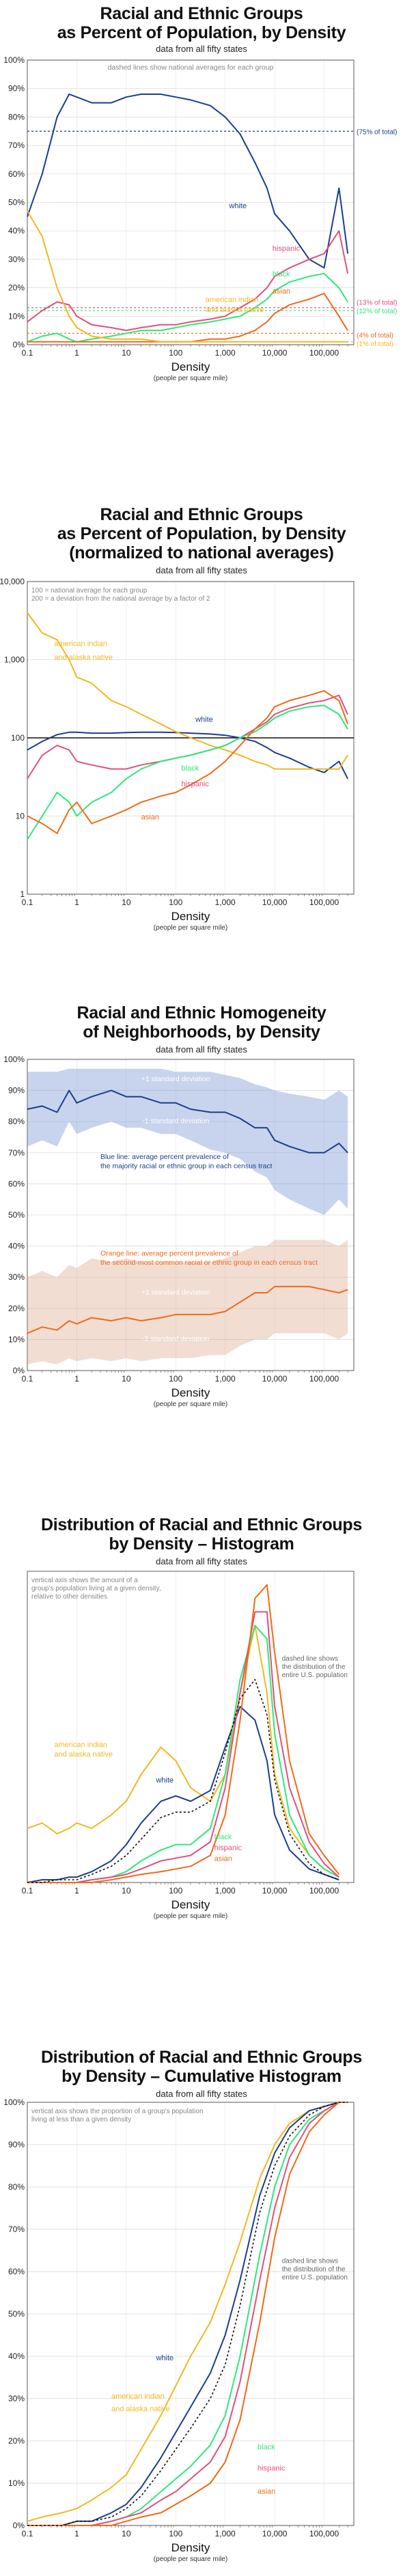  What do you see at coordinates (225, 353) in the screenshot?
I see `chart1-xtick-label: 1,000` at bounding box center [225, 353].